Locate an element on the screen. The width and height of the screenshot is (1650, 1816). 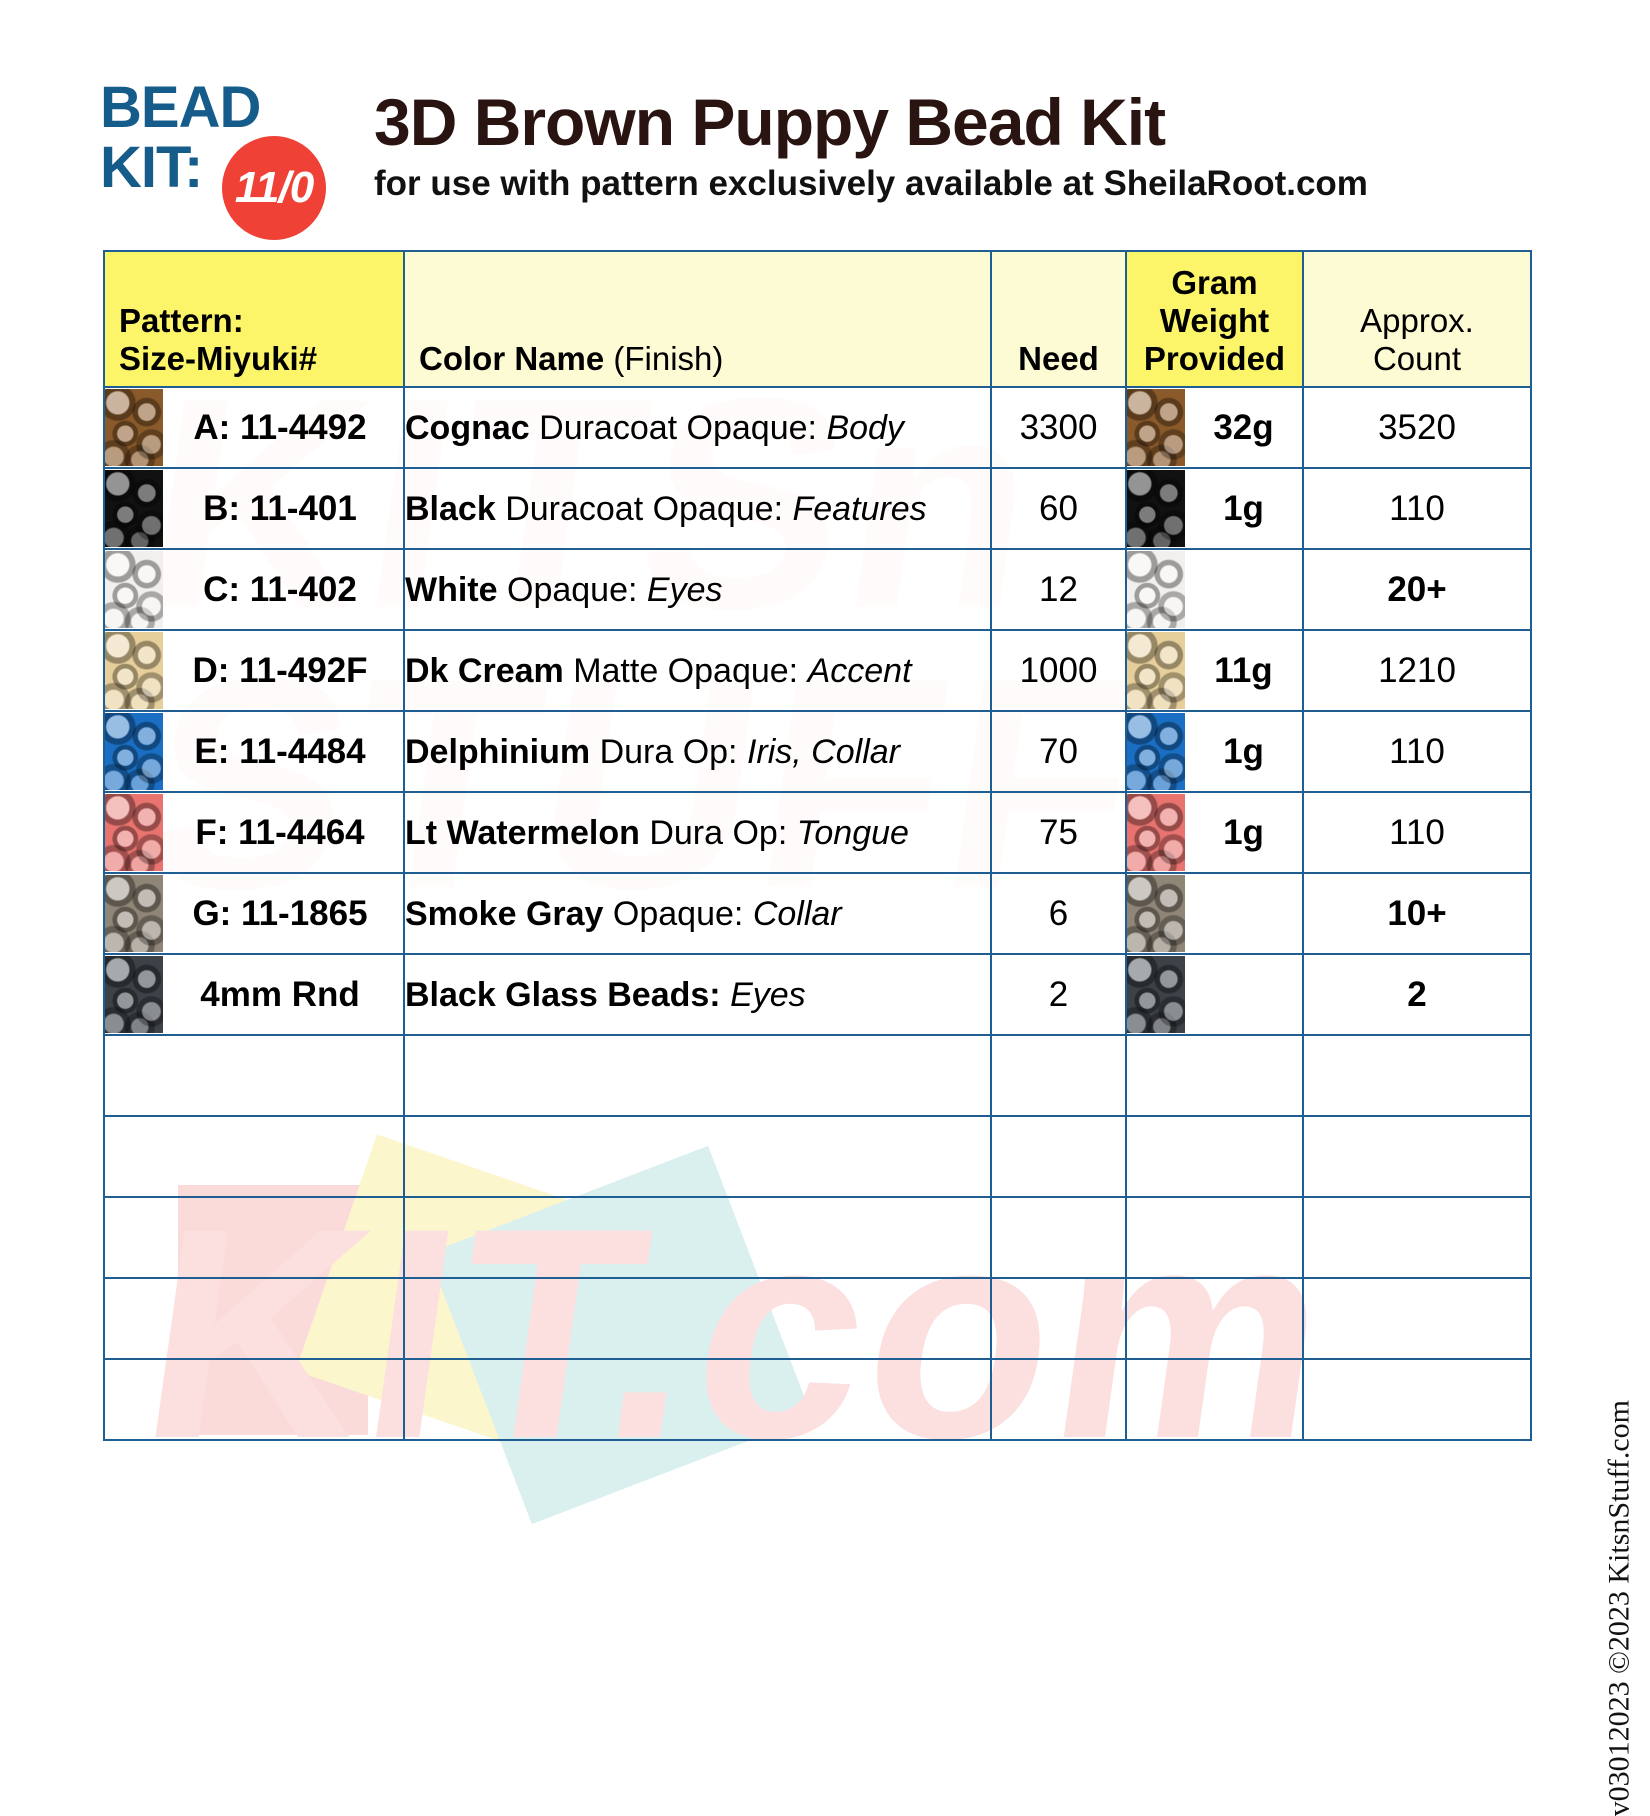
cell-color-name: White Opaque: Eyes is located at coordinates (697, 589).